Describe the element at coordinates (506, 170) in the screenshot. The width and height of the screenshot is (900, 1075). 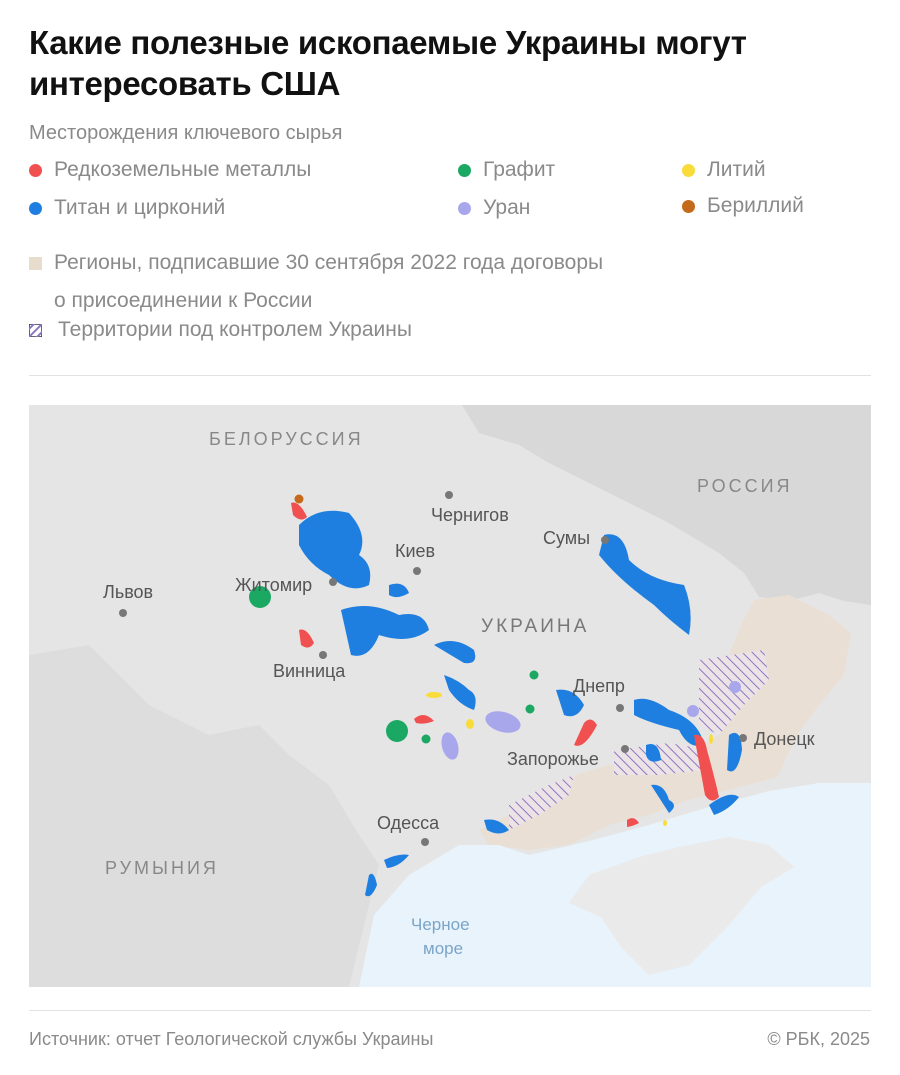
I see `legend-item-graphite: Графит` at that location.